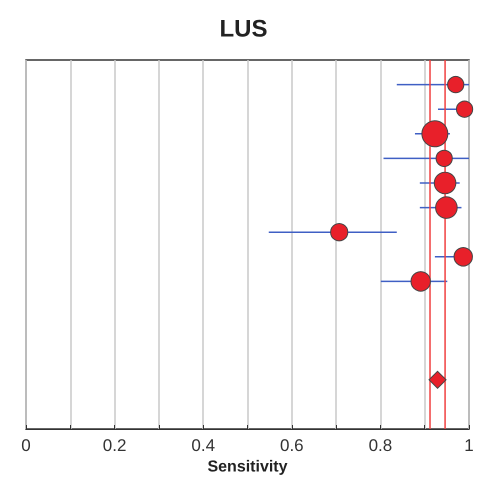 The height and width of the screenshot is (490, 487). What do you see at coordinates (469, 445) in the screenshot?
I see `x-tick-label: 1` at bounding box center [469, 445].